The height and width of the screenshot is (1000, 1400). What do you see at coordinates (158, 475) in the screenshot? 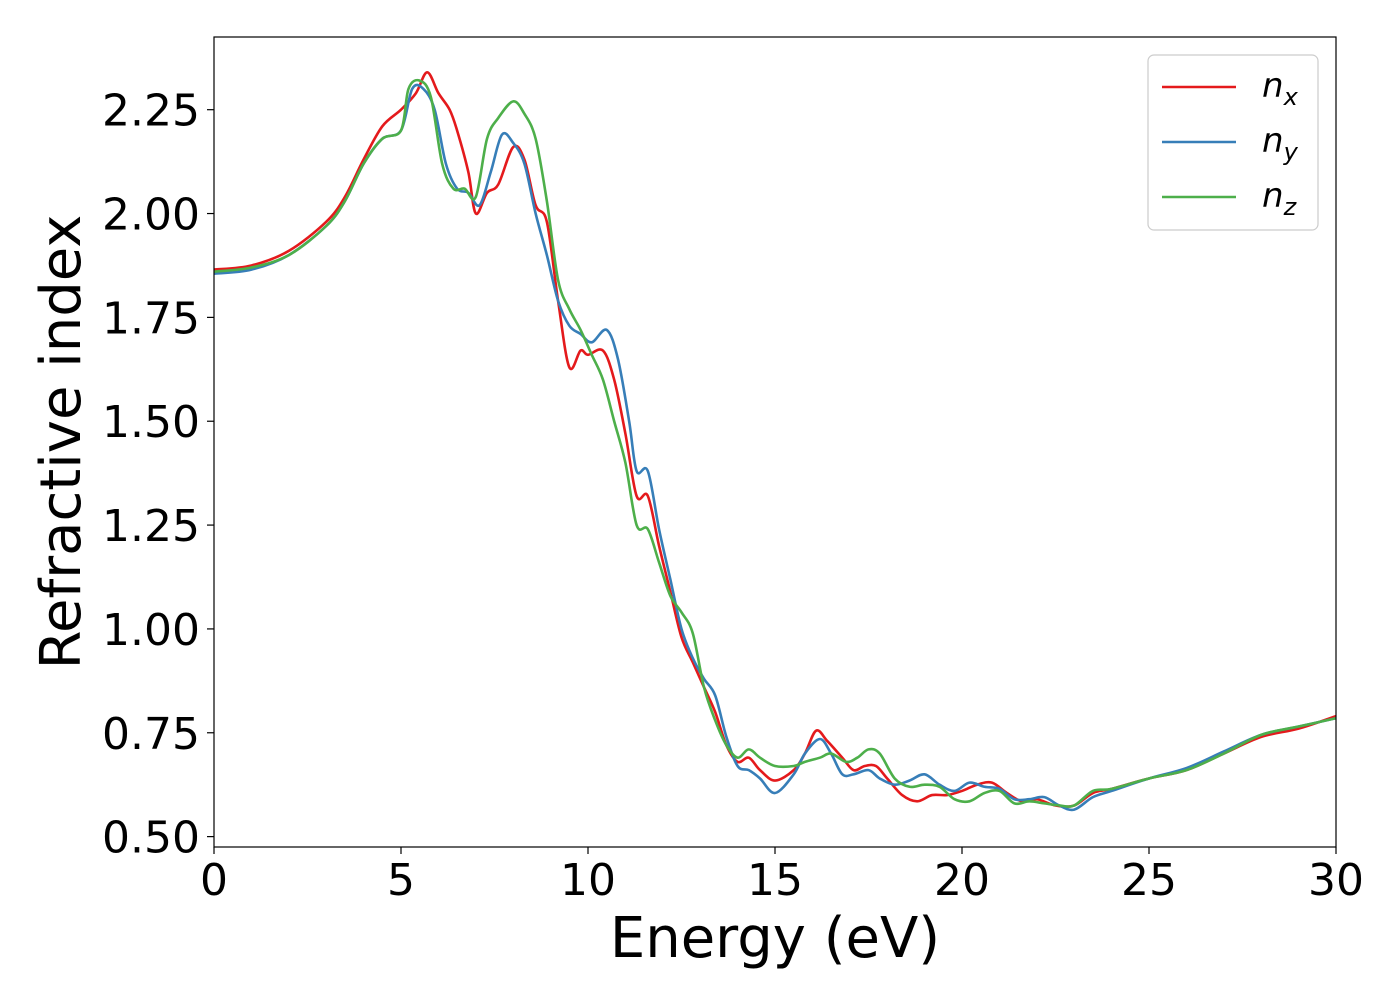
I see `y-axis: 0.50 0.75 1.00 1.25 1.50 1.75 2.00 2.25` at bounding box center [158, 475].